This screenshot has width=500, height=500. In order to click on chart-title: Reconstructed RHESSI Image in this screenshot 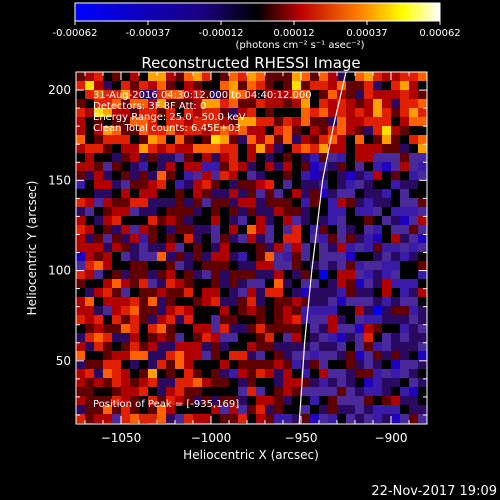, I will do `click(250, 63)`.